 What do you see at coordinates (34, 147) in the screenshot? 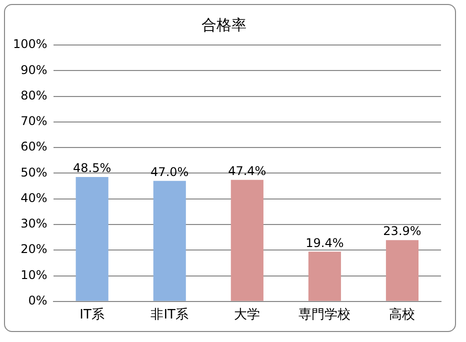
I see `y-tick-label: 60%` at bounding box center [34, 147].